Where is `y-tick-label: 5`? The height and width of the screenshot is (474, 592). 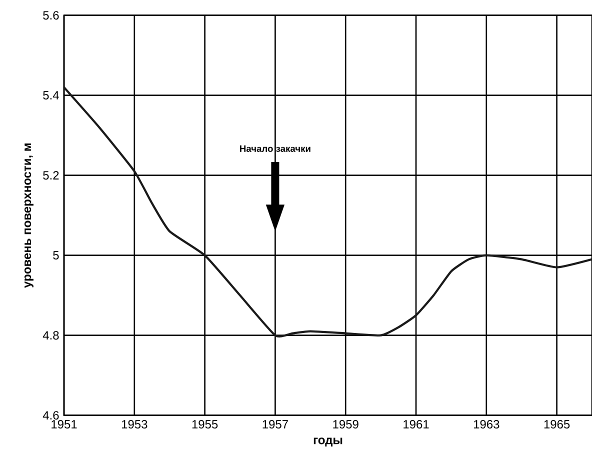
y-tick-label: 5 is located at coordinates (56, 255).